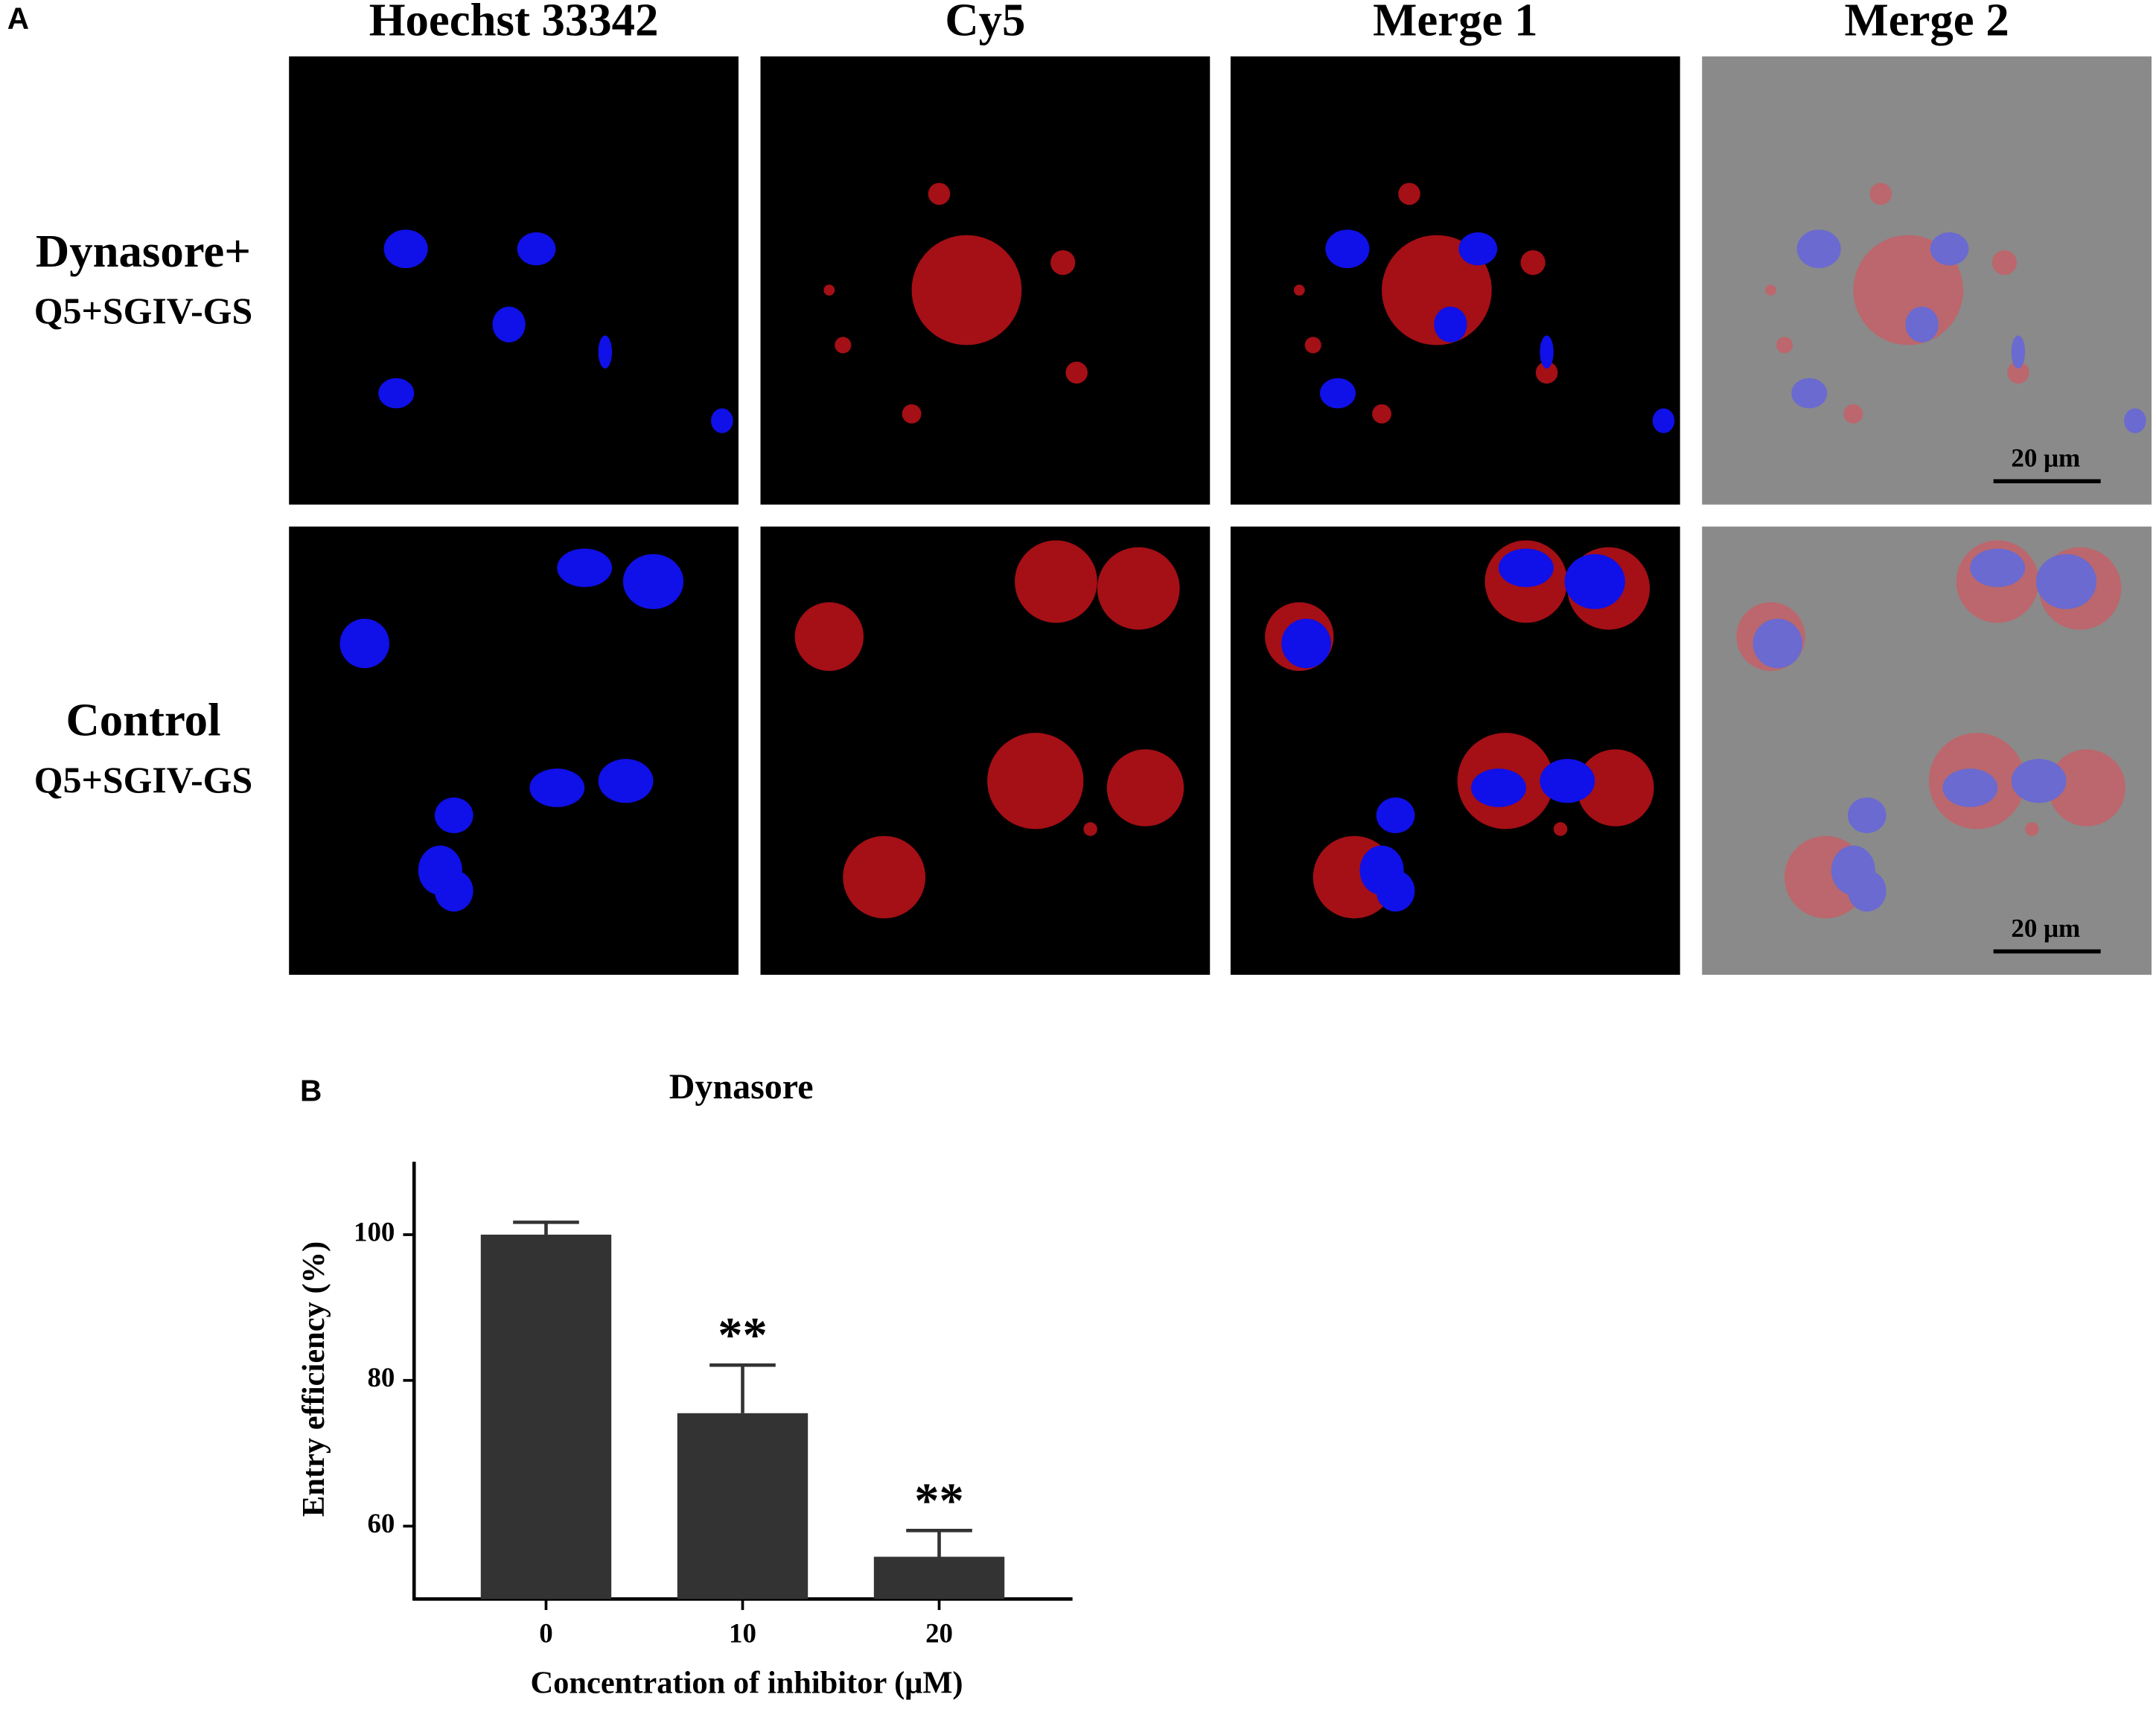 Image resolution: width=2156 pixels, height=1709 pixels. Describe the element at coordinates (1455, 23) in the screenshot. I see `column-header: Merge 1` at that location.